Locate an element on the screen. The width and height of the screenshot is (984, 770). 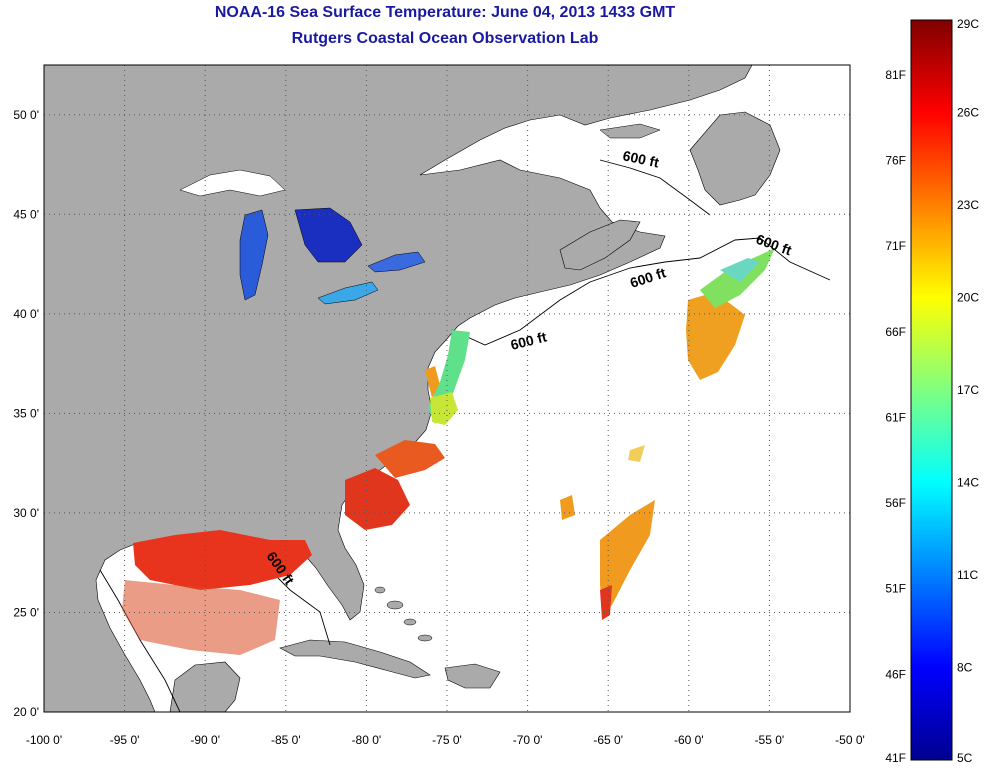
colorbar-celsius-label: 8C is located at coordinates (965, 668).